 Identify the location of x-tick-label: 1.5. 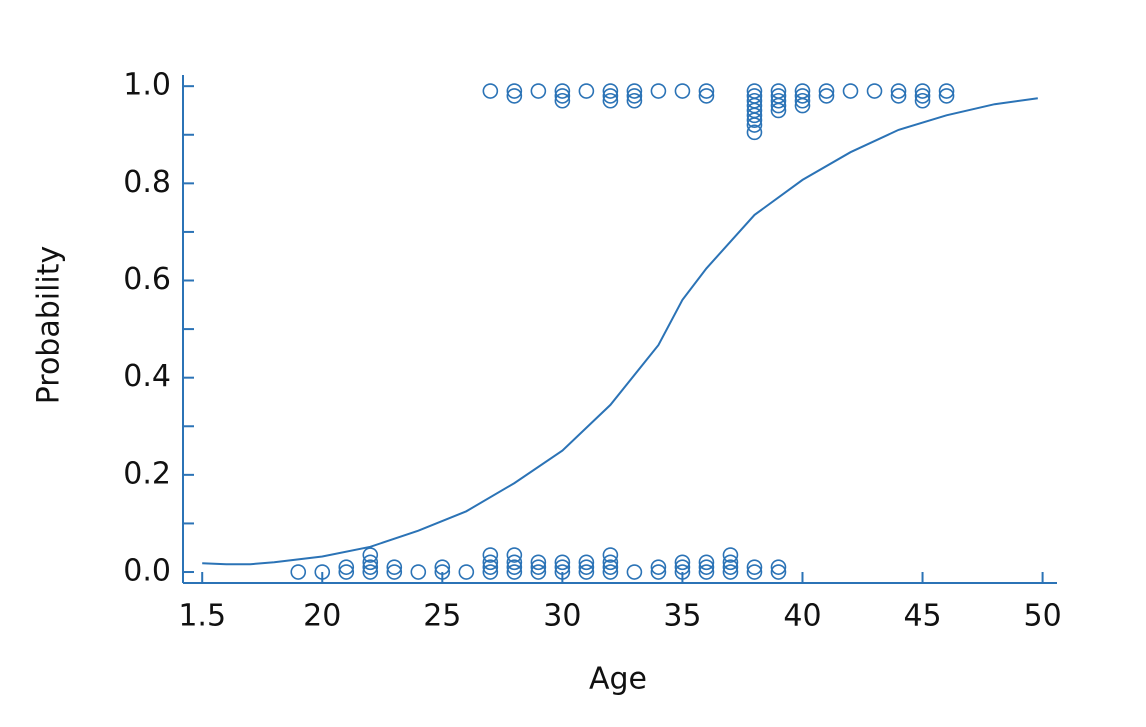
(202, 616).